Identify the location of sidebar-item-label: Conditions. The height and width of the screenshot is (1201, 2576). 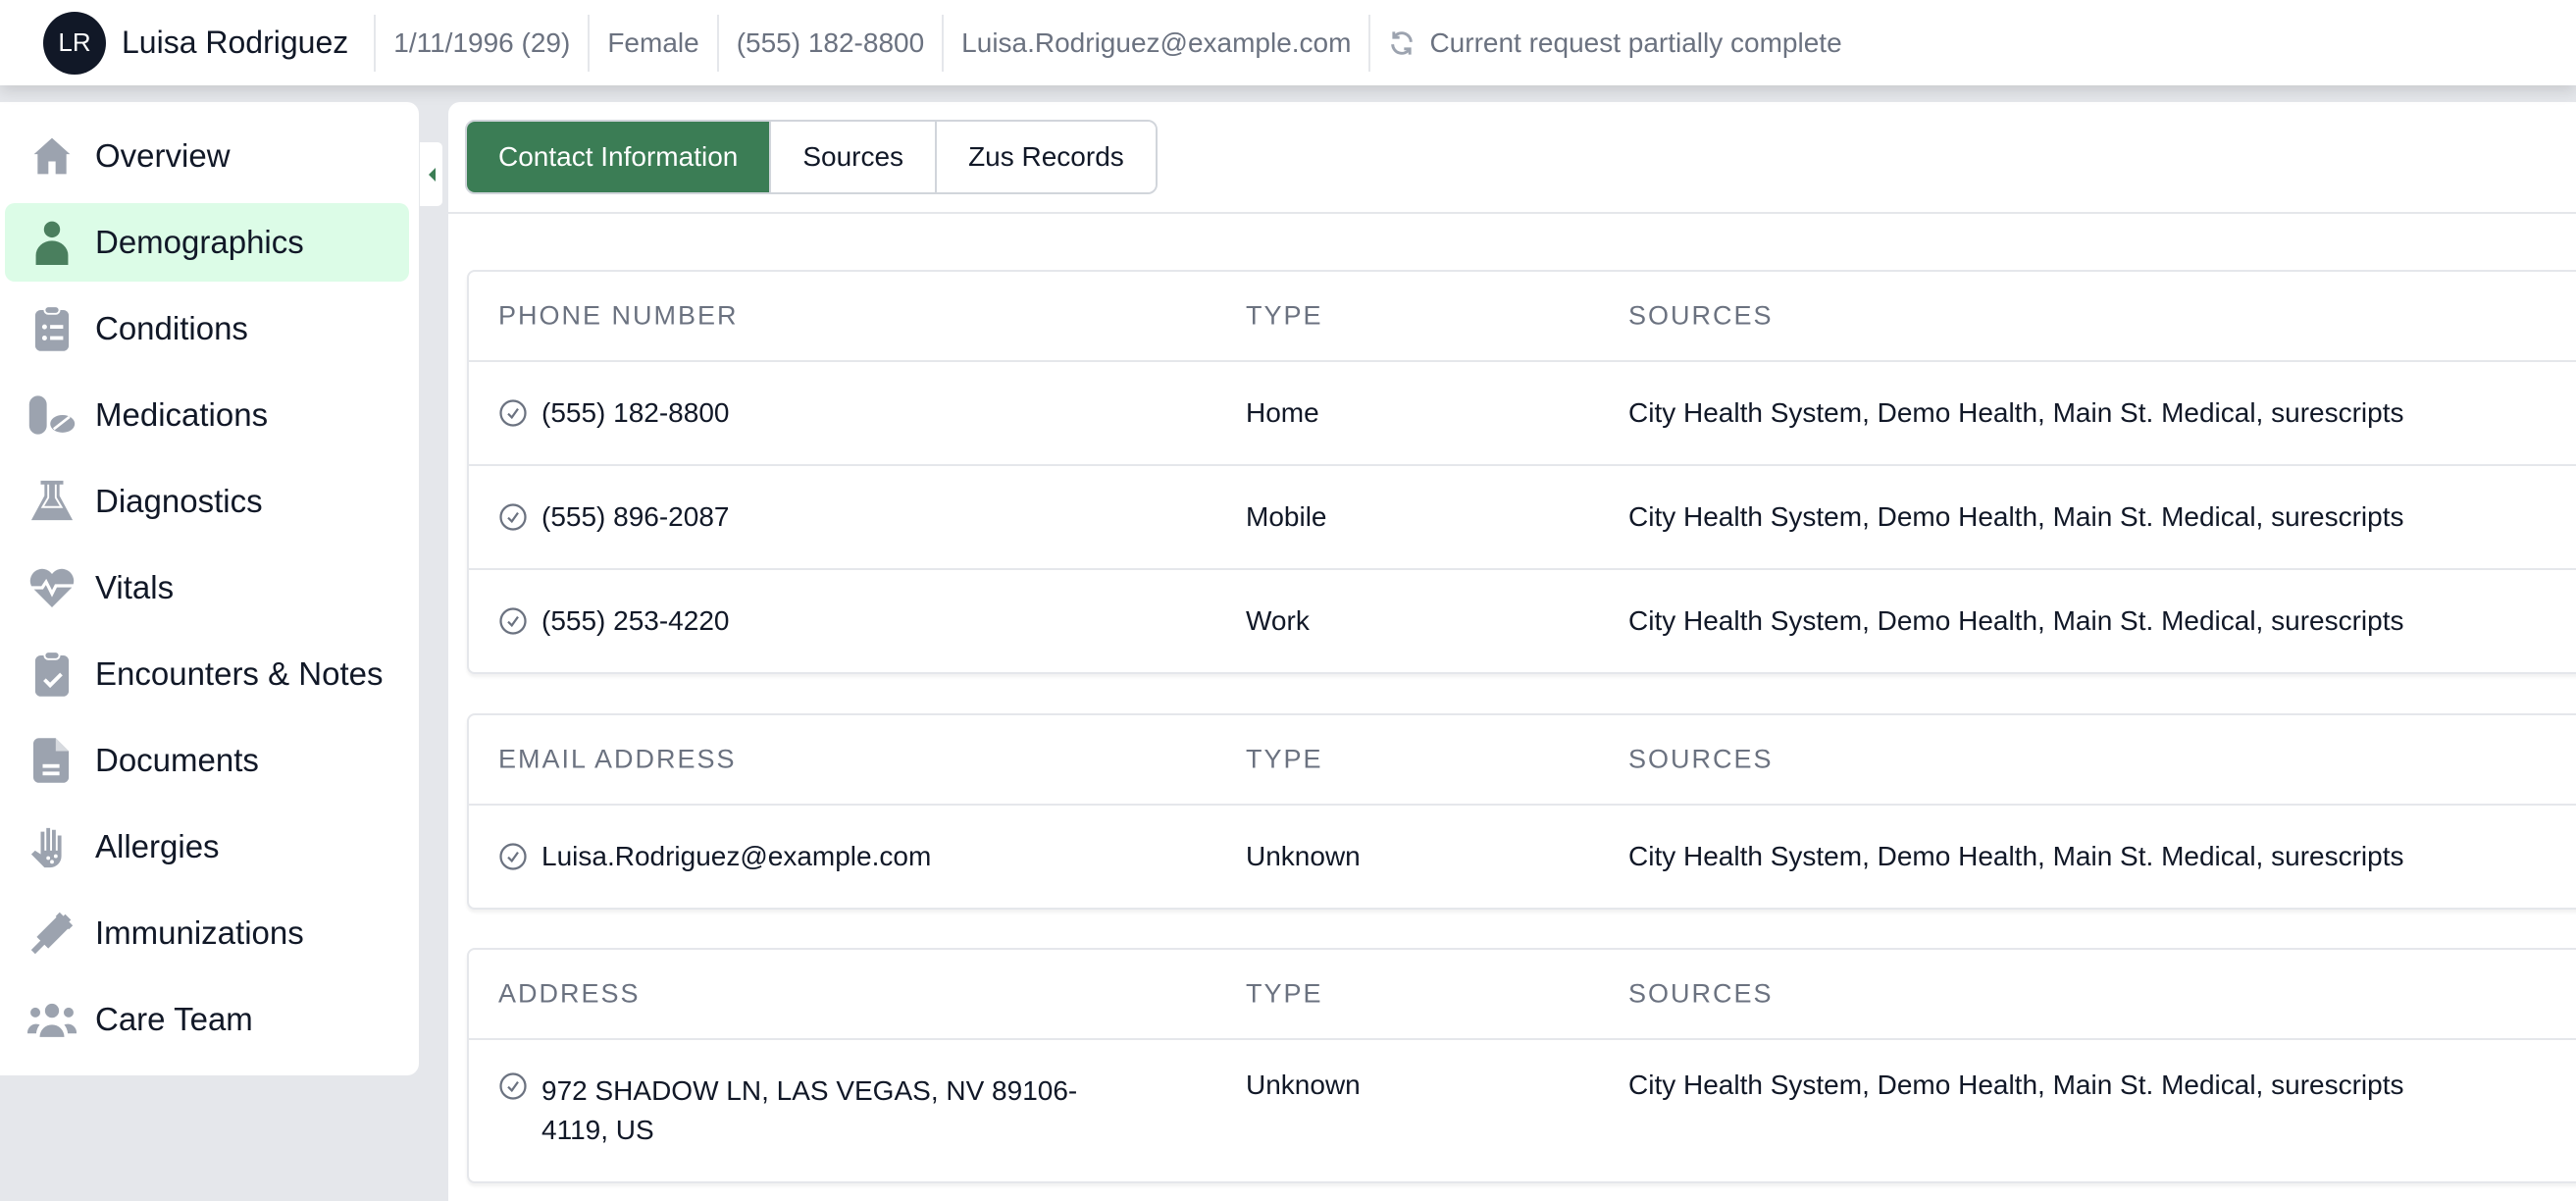
(171, 328).